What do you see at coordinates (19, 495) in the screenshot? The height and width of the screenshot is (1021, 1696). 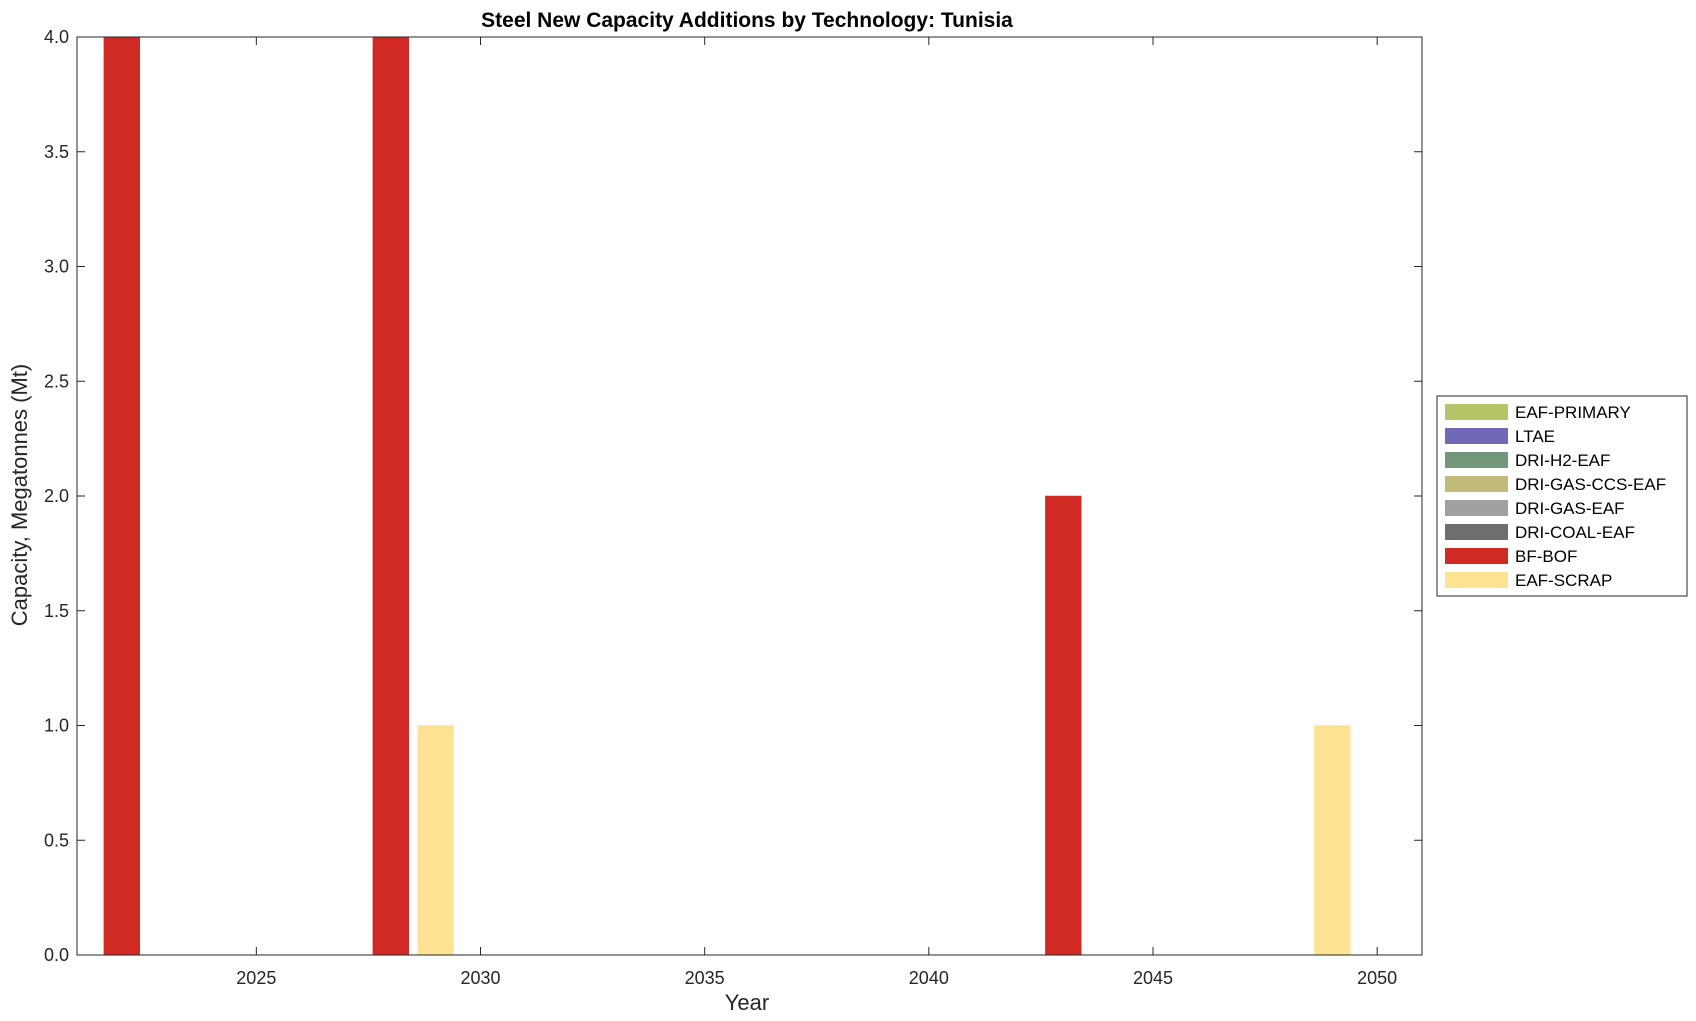 I see `y-axis-title: Capacity, Megatonnes (Mt)` at bounding box center [19, 495].